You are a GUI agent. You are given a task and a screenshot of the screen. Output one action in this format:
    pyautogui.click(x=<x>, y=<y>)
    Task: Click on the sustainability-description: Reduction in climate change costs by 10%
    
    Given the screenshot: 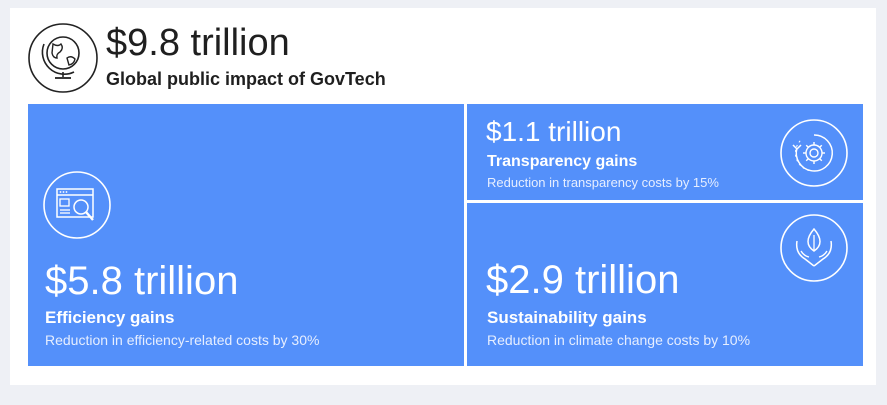 What is the action you would take?
    pyautogui.click(x=619, y=340)
    